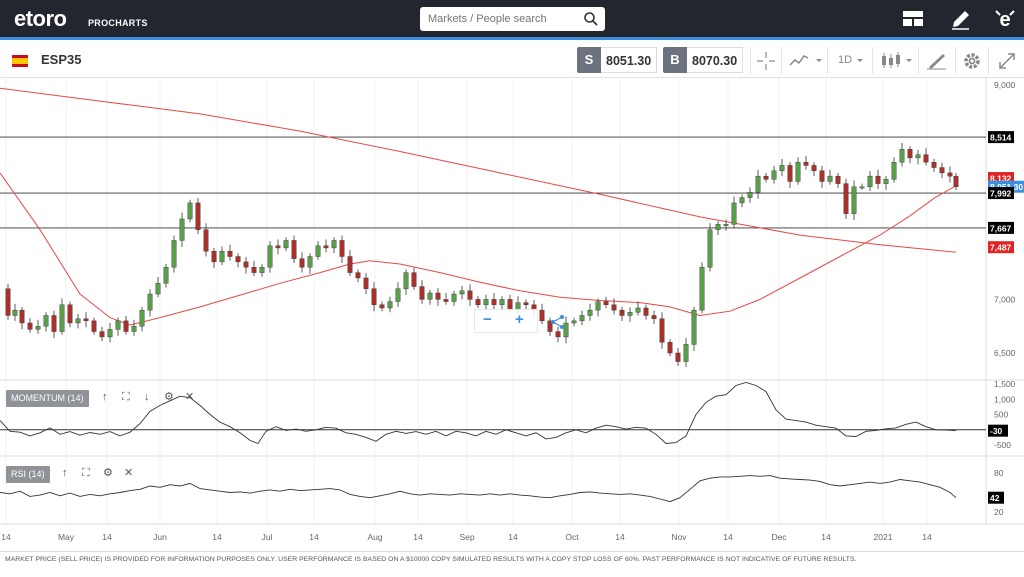 The width and height of the screenshot is (1024, 577). Describe the element at coordinates (996, 497) in the screenshot. I see `rsi-current-badge` at that location.